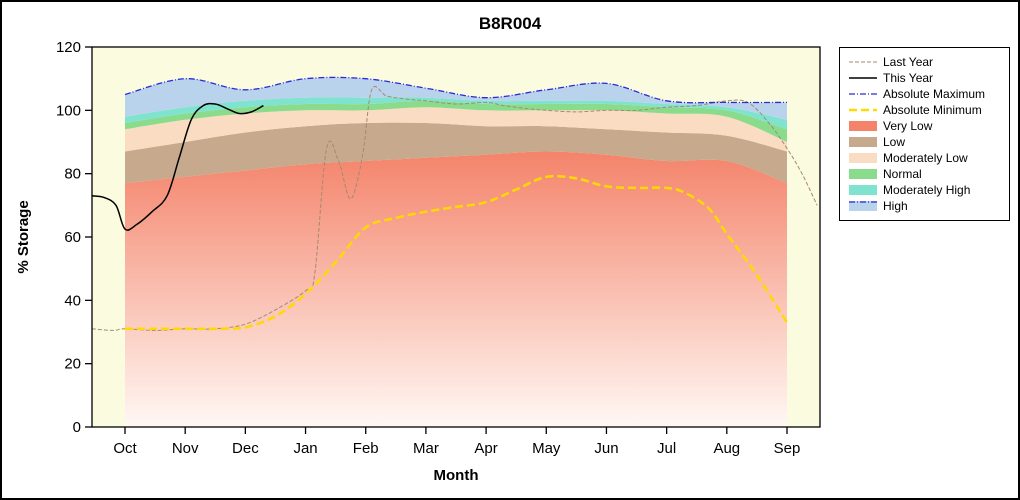 This screenshot has width=1020, height=500. Describe the element at coordinates (72, 237) in the screenshot. I see `y-tick-label: 60` at that location.